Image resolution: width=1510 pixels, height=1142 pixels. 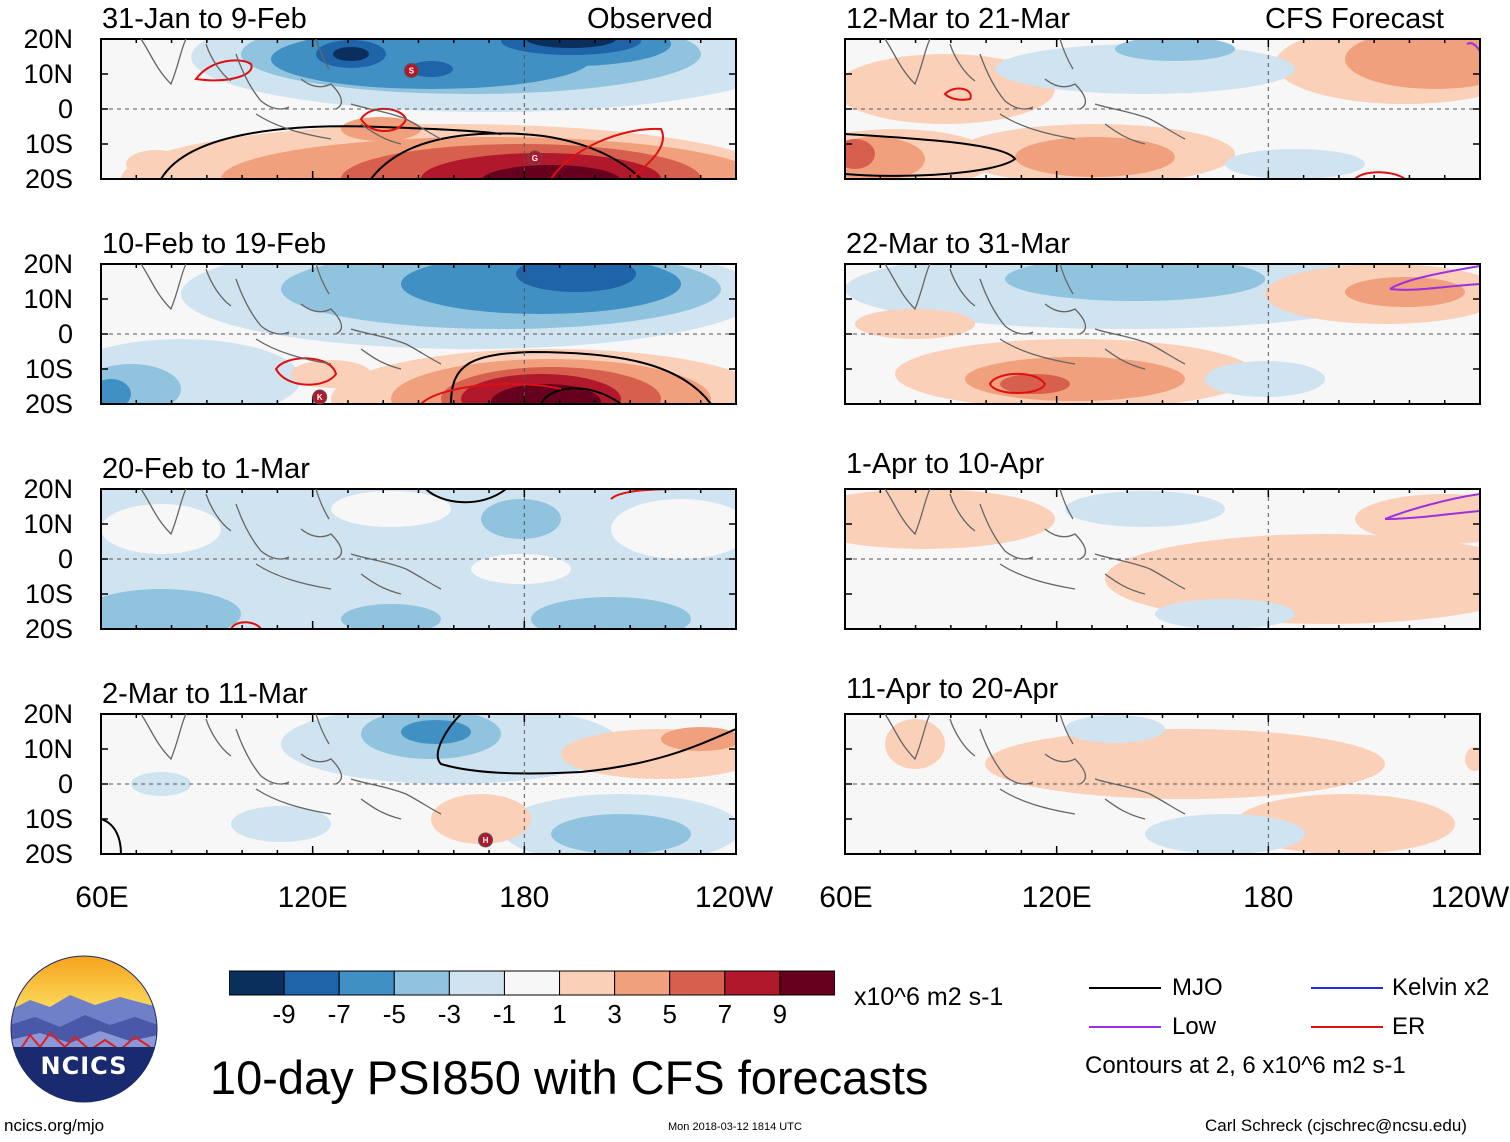 I want to click on storm-marker-label-0: S, so click(x=412, y=71).